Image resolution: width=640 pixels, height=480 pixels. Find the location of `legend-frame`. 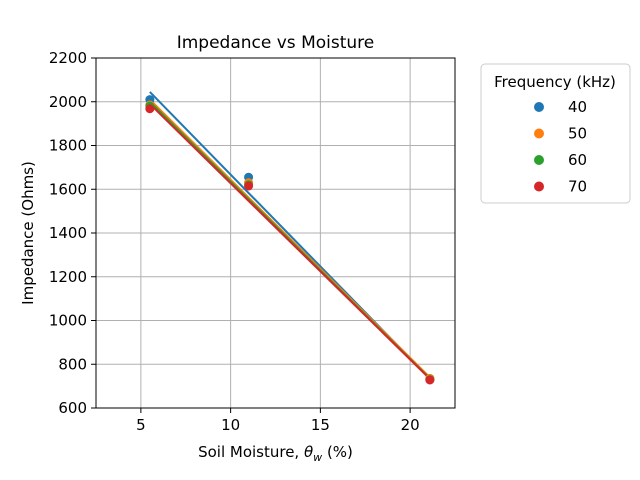

legend-frame is located at coordinates (555, 133).